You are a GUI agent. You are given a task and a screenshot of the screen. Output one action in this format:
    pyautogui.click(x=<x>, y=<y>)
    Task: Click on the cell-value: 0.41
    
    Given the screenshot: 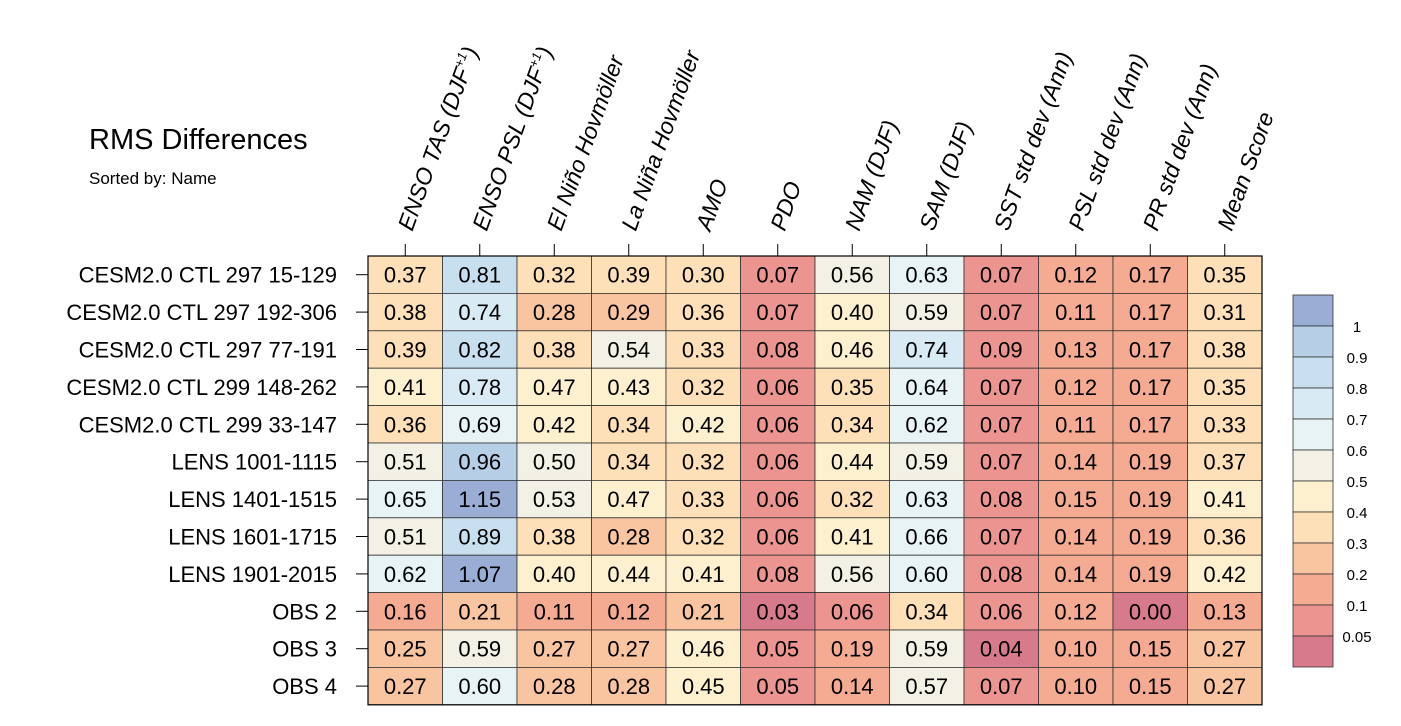 What is the action you would take?
    pyautogui.click(x=852, y=537)
    